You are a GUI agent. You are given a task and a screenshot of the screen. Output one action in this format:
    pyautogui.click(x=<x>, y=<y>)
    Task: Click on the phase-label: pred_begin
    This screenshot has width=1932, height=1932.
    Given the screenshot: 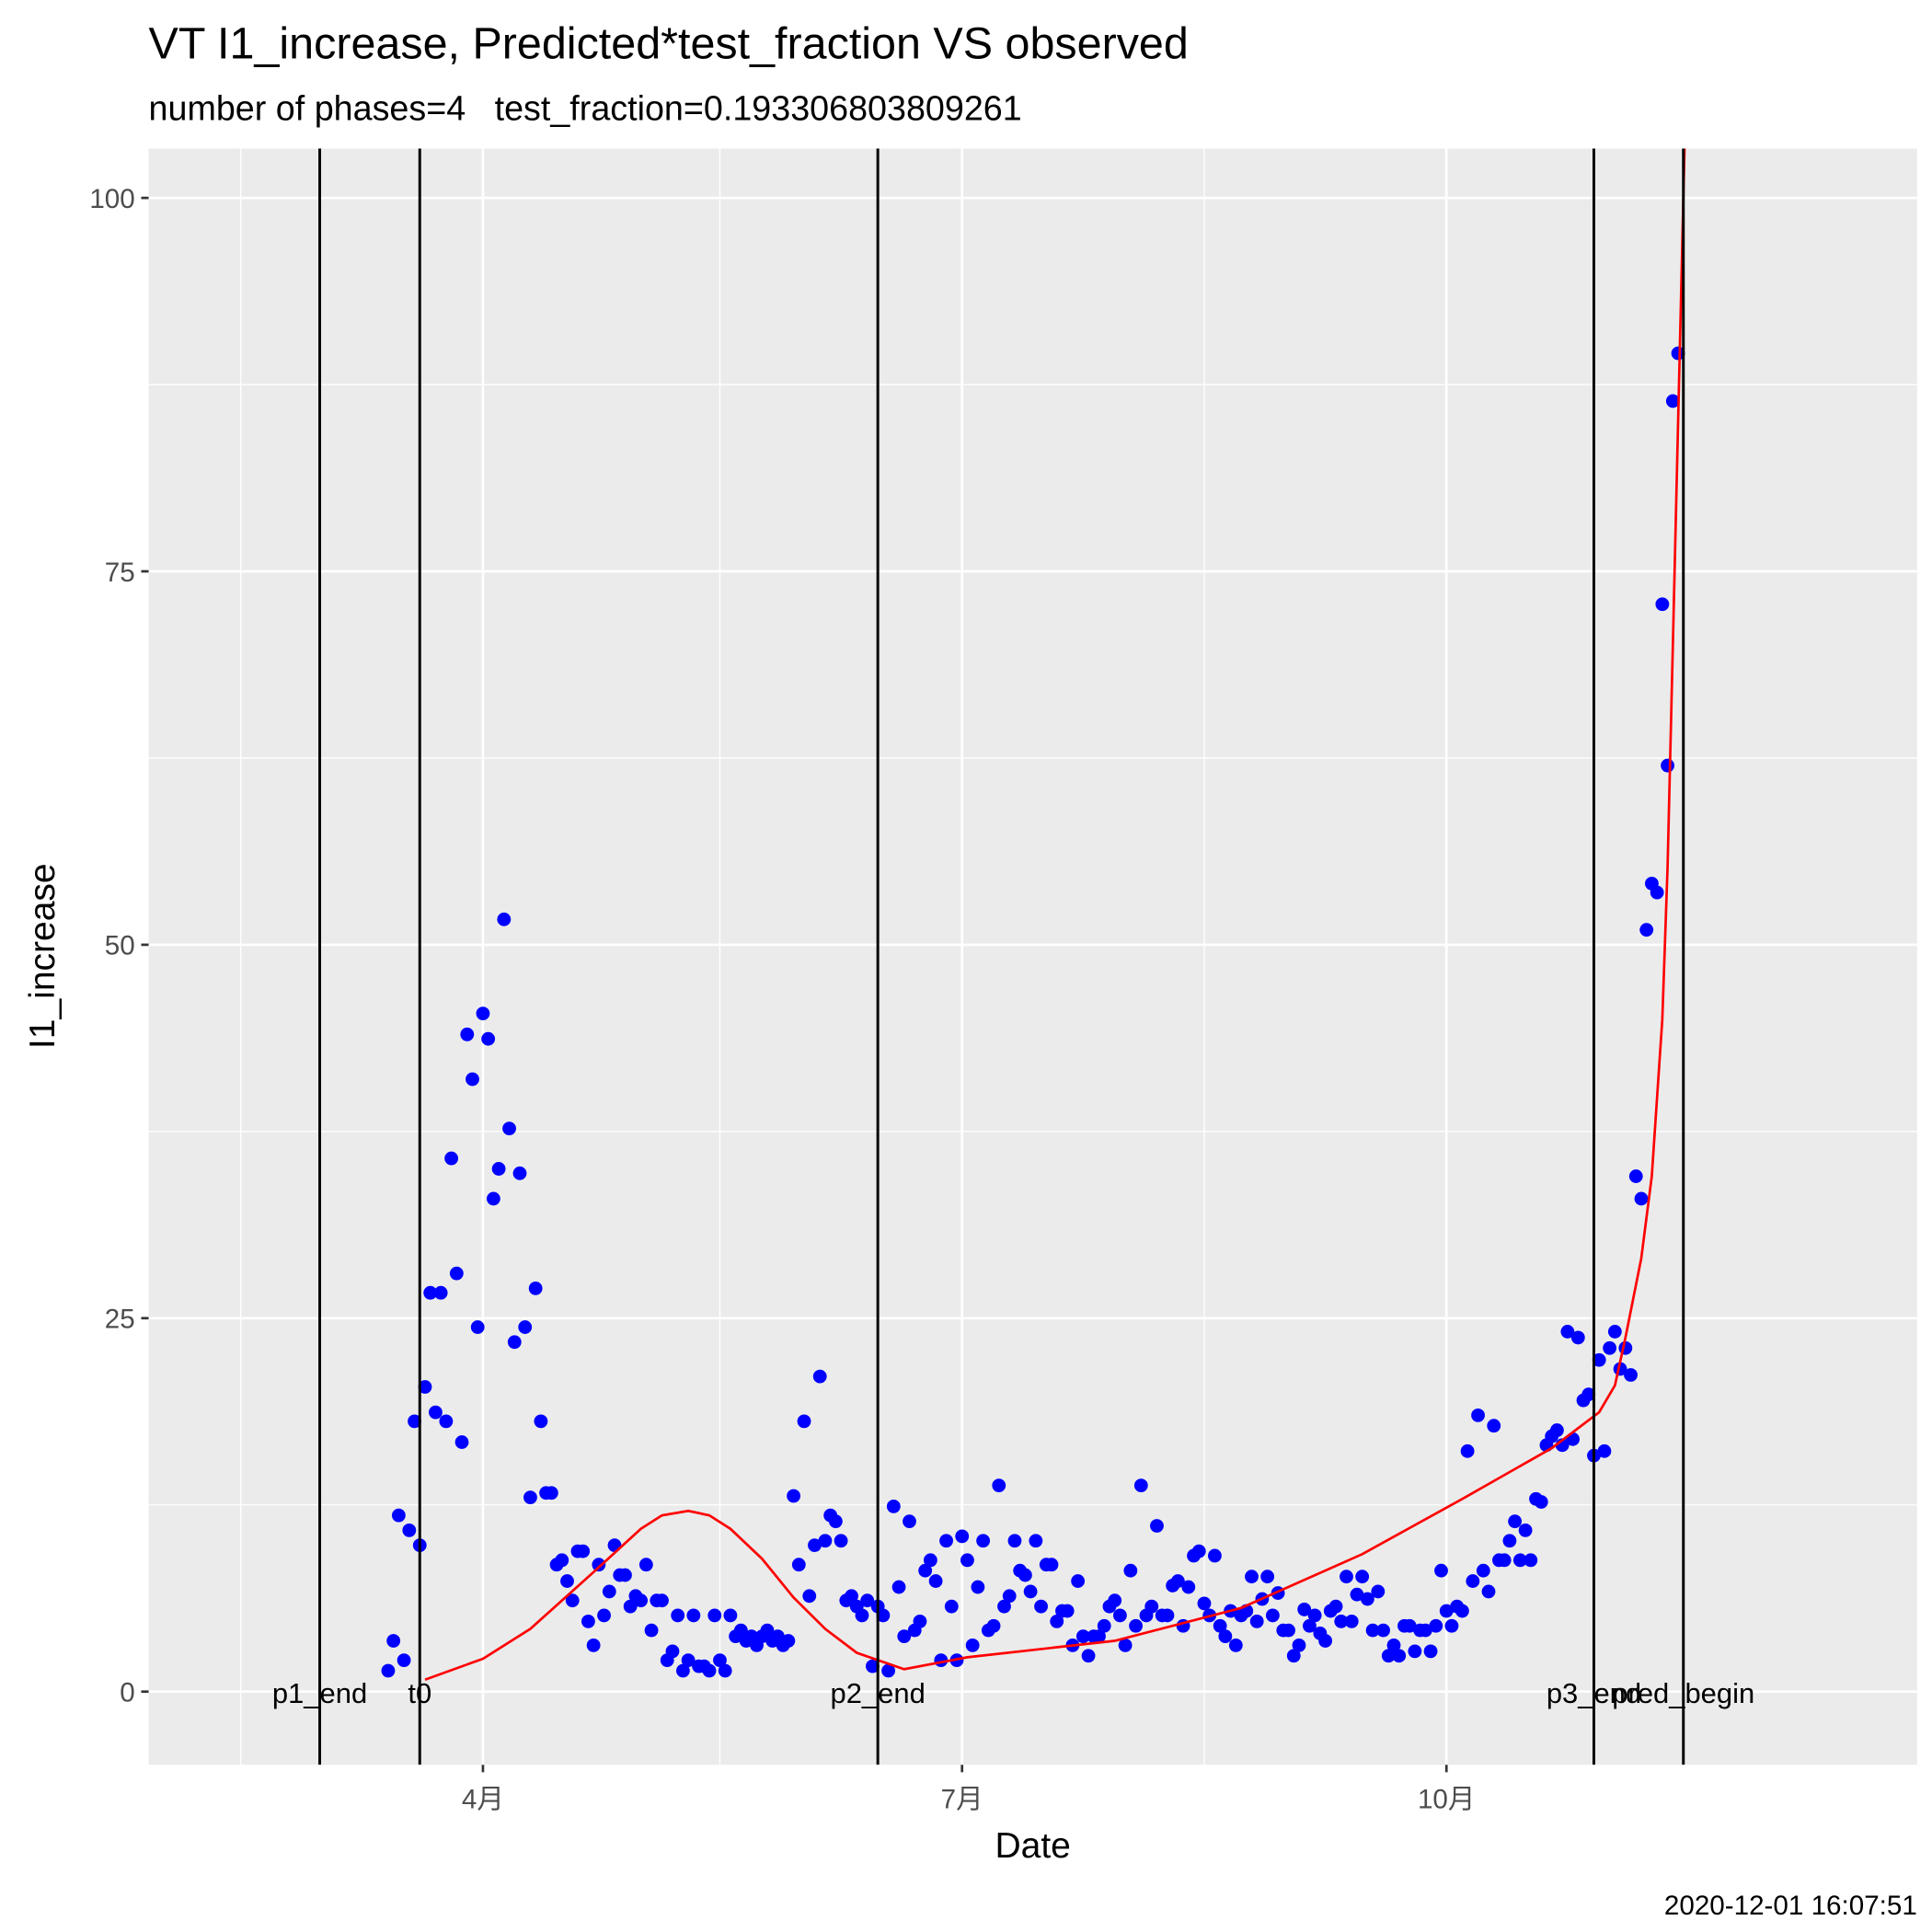 What is the action you would take?
    pyautogui.click(x=1683, y=1693)
    